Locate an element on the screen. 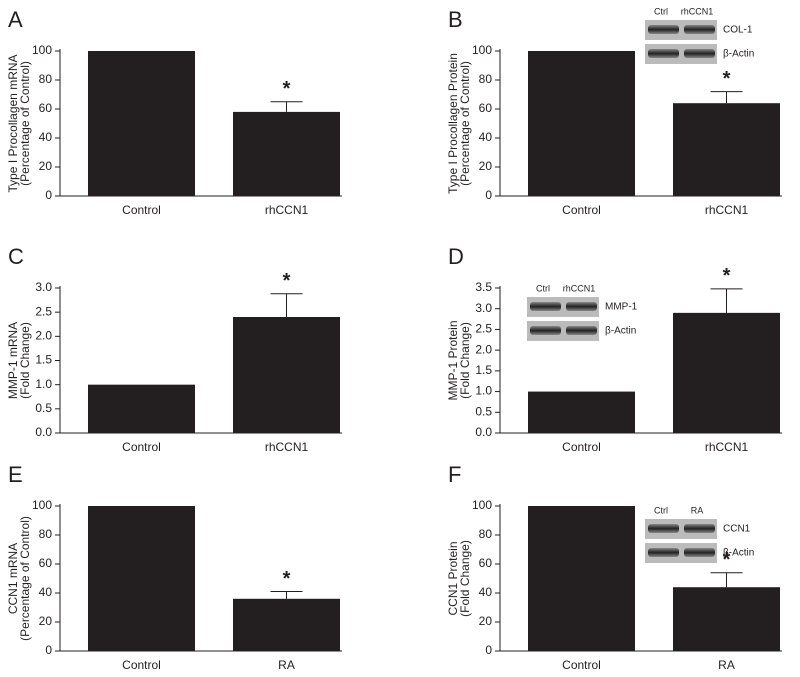 The image size is (800, 677). blot-row-label: CCN1 is located at coordinates (737, 529).